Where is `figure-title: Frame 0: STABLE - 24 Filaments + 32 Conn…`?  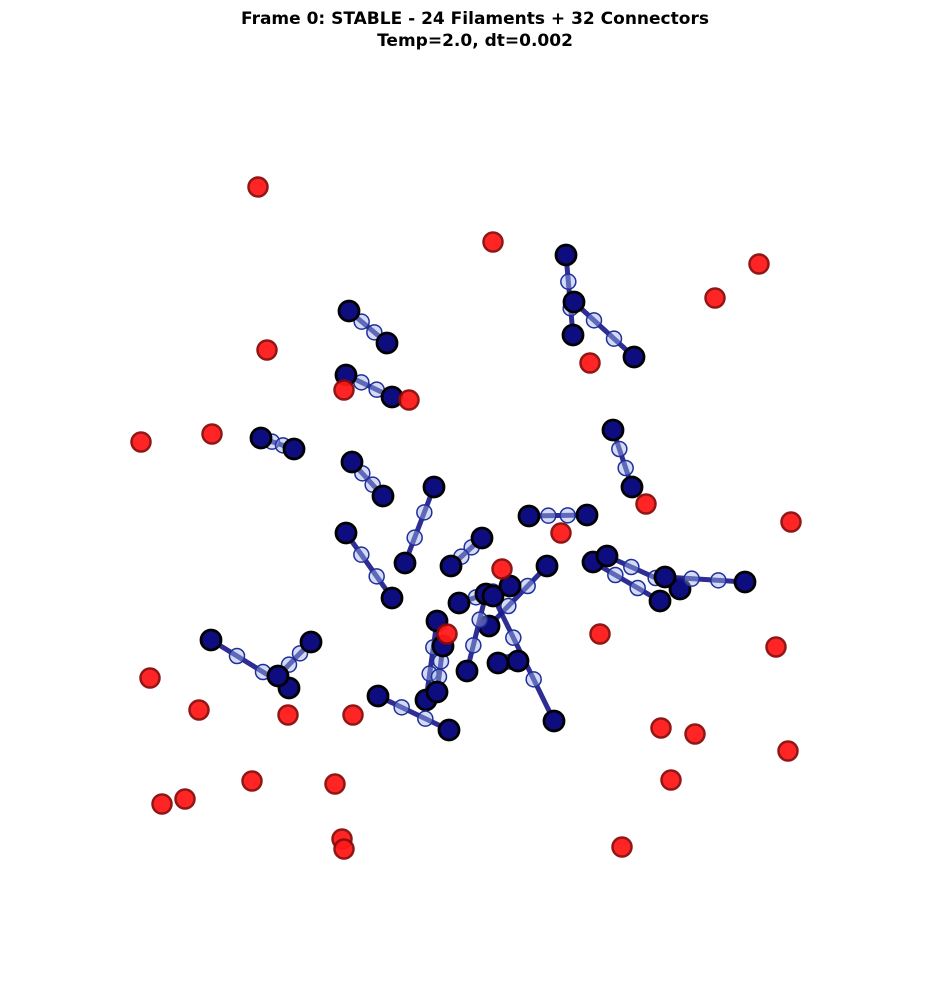 figure-title: Frame 0: STABLE - 24 Filaments + 32 Conn… is located at coordinates (475, 30).